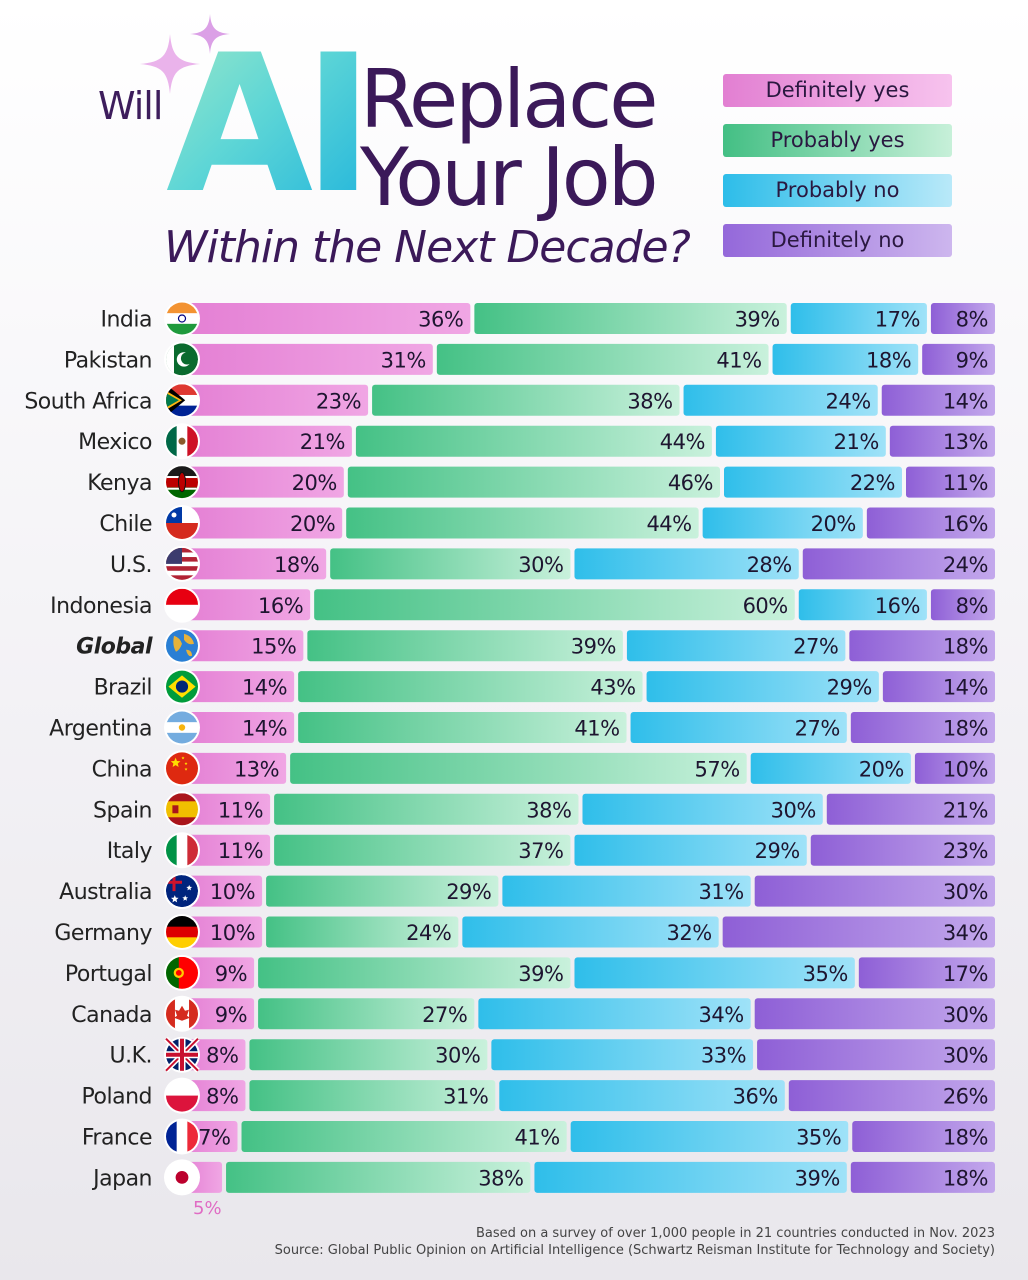 The width and height of the screenshot is (1028, 1280). What do you see at coordinates (182, 972) in the screenshot?
I see `flag-portugal-icon` at bounding box center [182, 972].